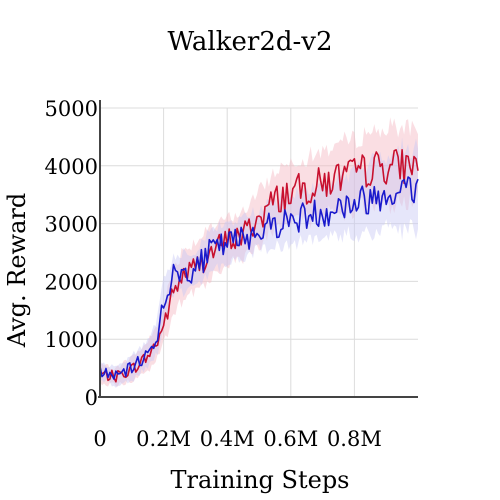 The width and height of the screenshot is (500, 500). What do you see at coordinates (259, 480) in the screenshot?
I see `x-axis-title: Training Steps` at bounding box center [259, 480].